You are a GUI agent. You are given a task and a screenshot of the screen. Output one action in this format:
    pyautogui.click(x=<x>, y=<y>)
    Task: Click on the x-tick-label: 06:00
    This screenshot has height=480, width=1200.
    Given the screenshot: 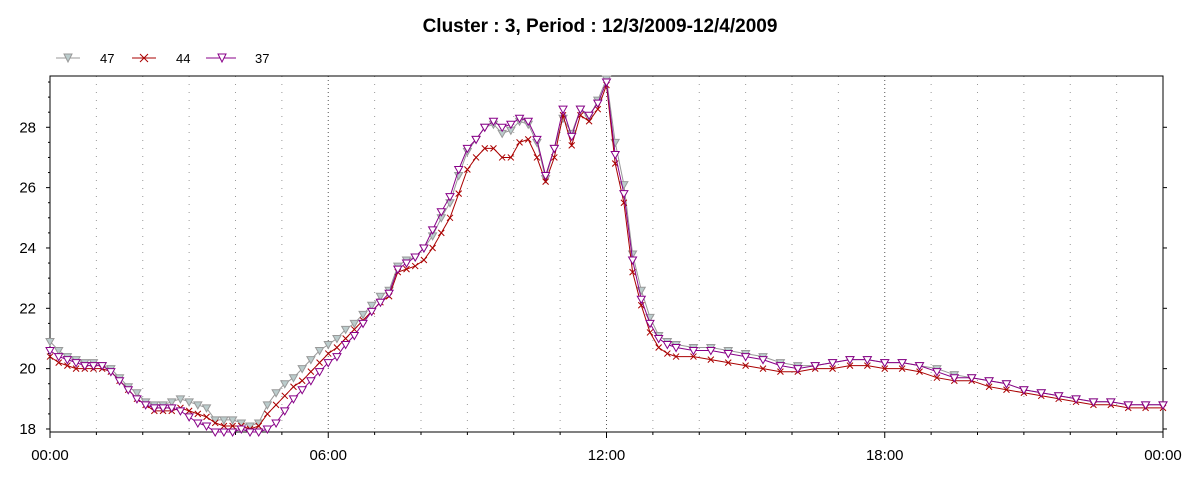 What is the action you would take?
    pyautogui.click(x=328, y=455)
    